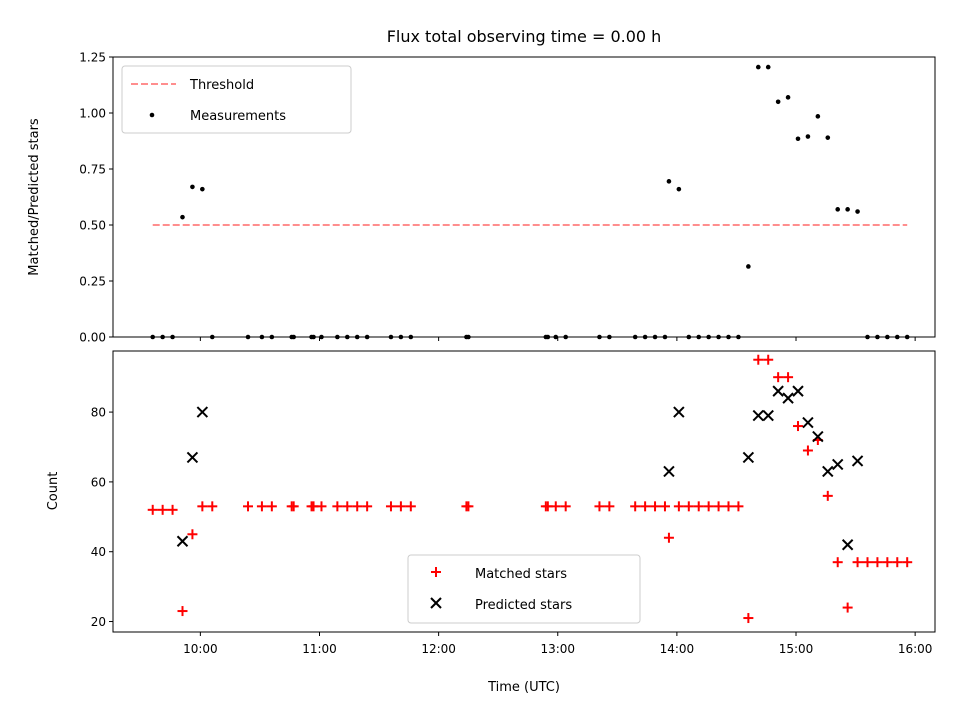 The image size is (960, 720). Describe the element at coordinates (523, 605) in the screenshot. I see `legend-predicted-label: Predicted stars` at that location.